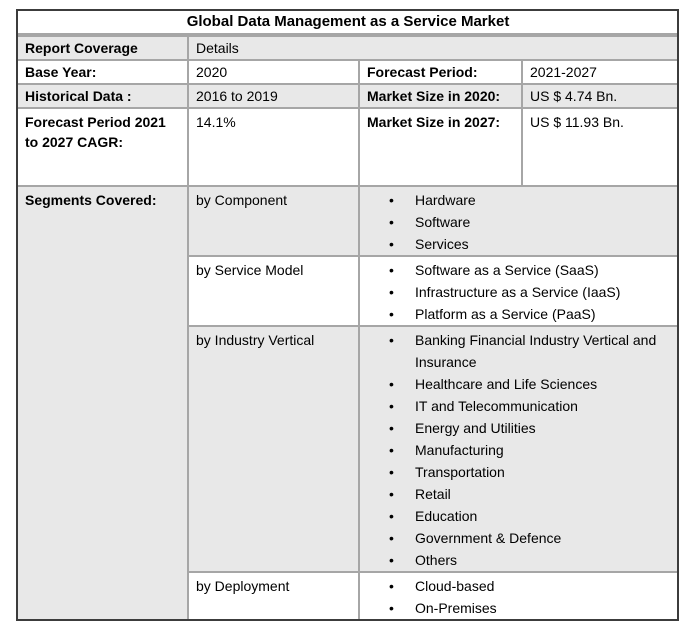 This screenshot has width=693, height=623. I want to click on segment-group-name-industry-vertical: by Industry Vertical, so click(273, 449).